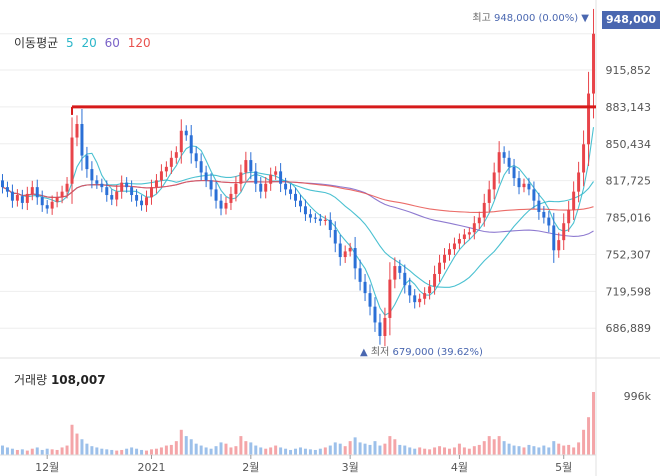 The image size is (660, 476). What do you see at coordinates (629, 328) in the screenshot?
I see `y-tick-label: 686,889` at bounding box center [629, 328].